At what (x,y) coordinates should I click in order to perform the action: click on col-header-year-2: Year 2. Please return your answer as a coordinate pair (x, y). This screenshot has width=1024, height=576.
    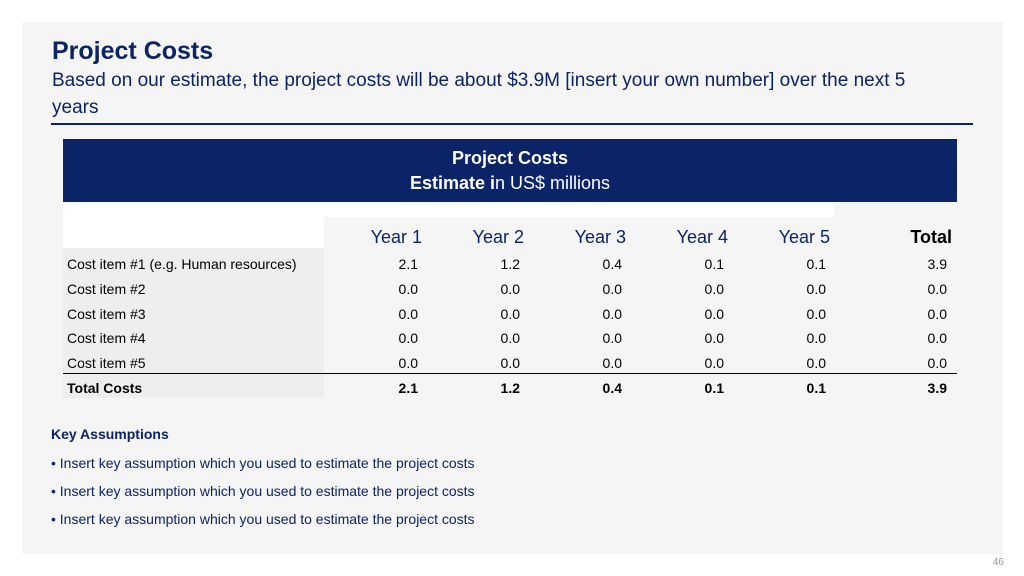
    Looking at the image, I should click on (498, 237).